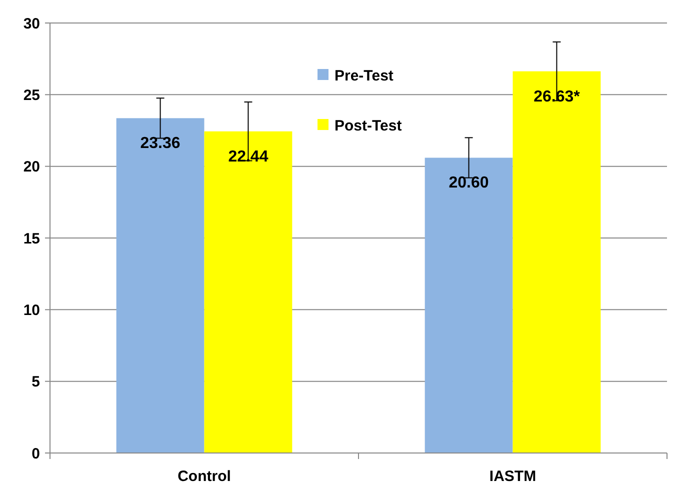 The height and width of the screenshot is (492, 675). What do you see at coordinates (36, 382) in the screenshot?
I see `y-tick-label: 5` at bounding box center [36, 382].